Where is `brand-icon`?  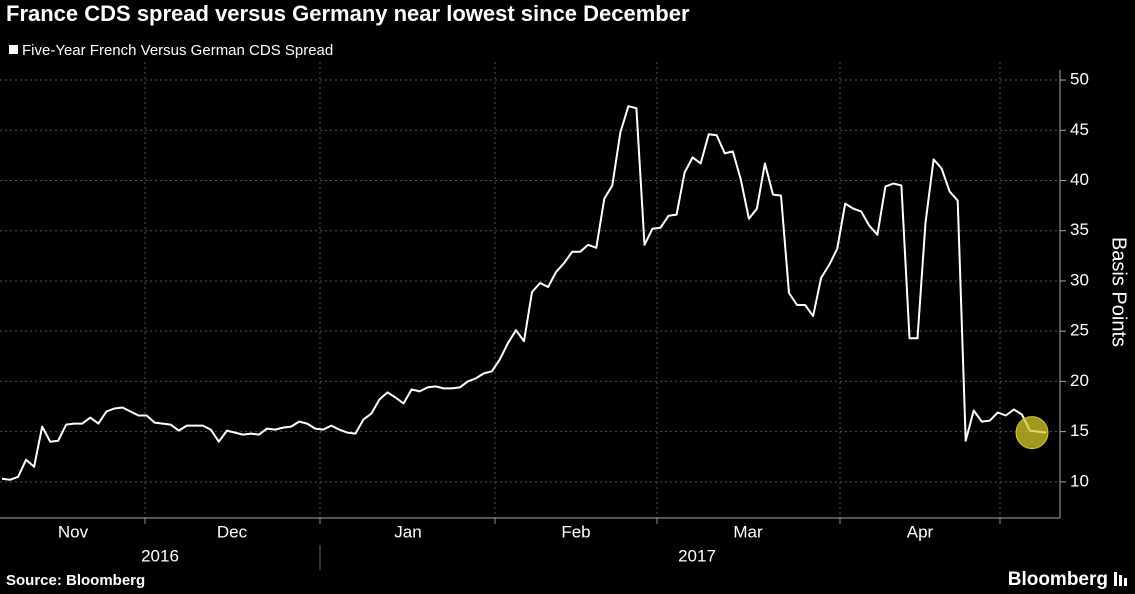
brand-icon is located at coordinates (1120, 579).